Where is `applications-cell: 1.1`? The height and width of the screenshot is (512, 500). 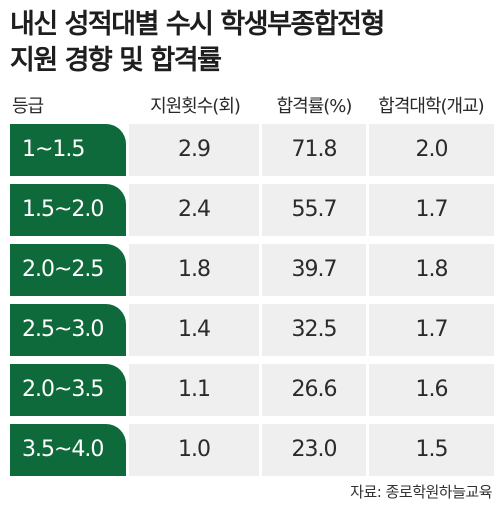 applications-cell: 1.1 is located at coordinates (194, 390).